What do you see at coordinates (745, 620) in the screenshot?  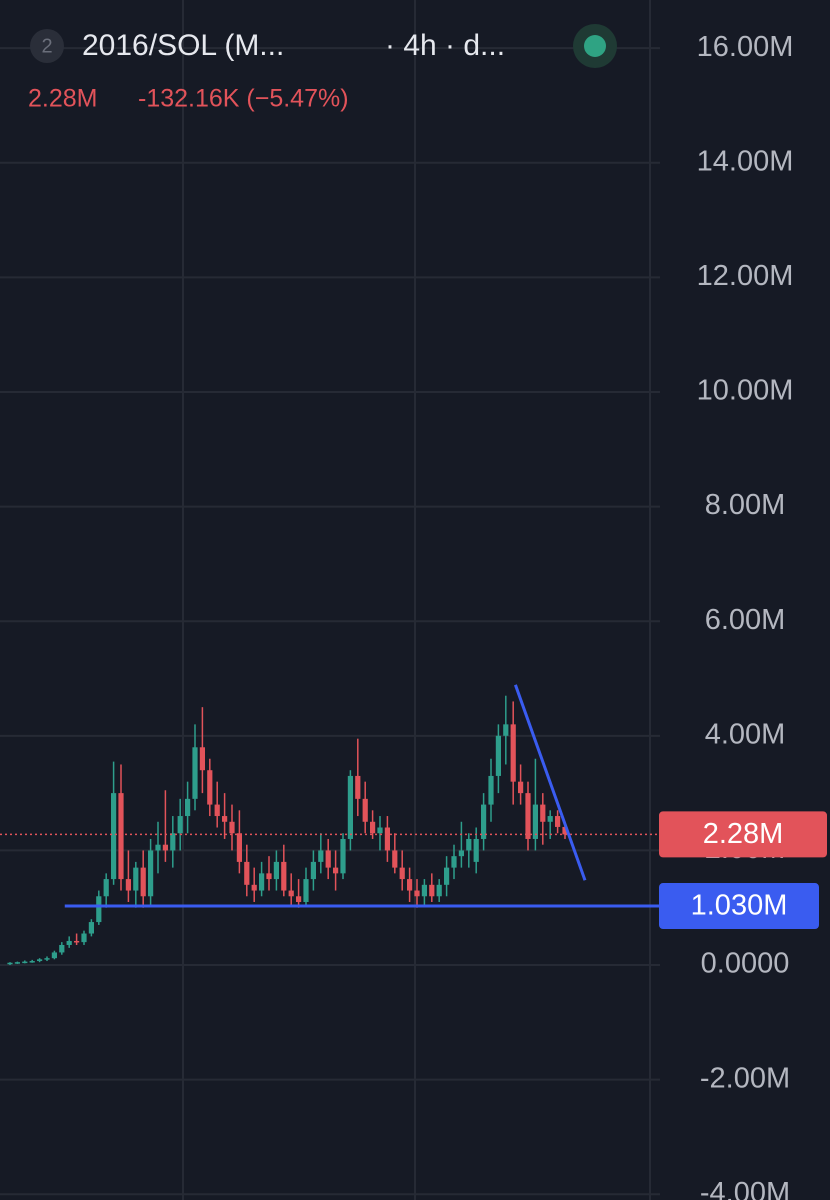 I see `y-tick-label: 6.00M` at bounding box center [745, 620].